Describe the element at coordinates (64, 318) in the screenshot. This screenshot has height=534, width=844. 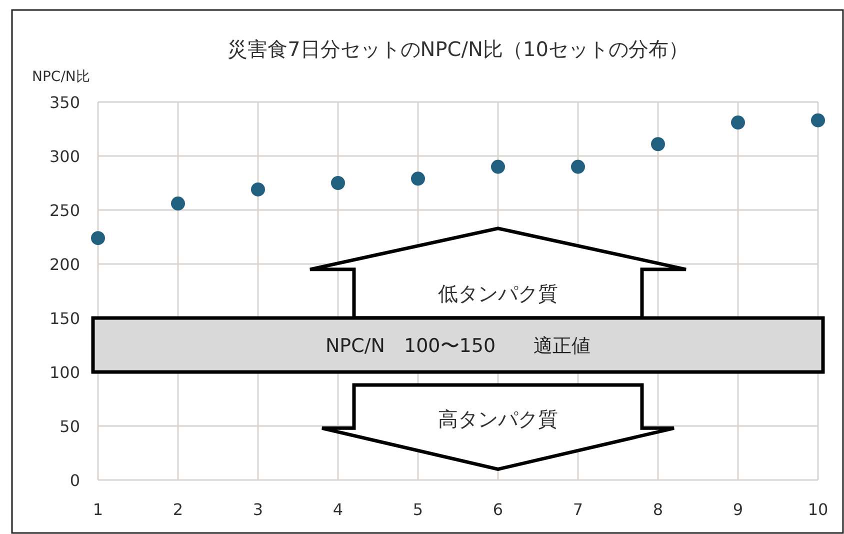
I see `y-tick-label: 150` at that location.